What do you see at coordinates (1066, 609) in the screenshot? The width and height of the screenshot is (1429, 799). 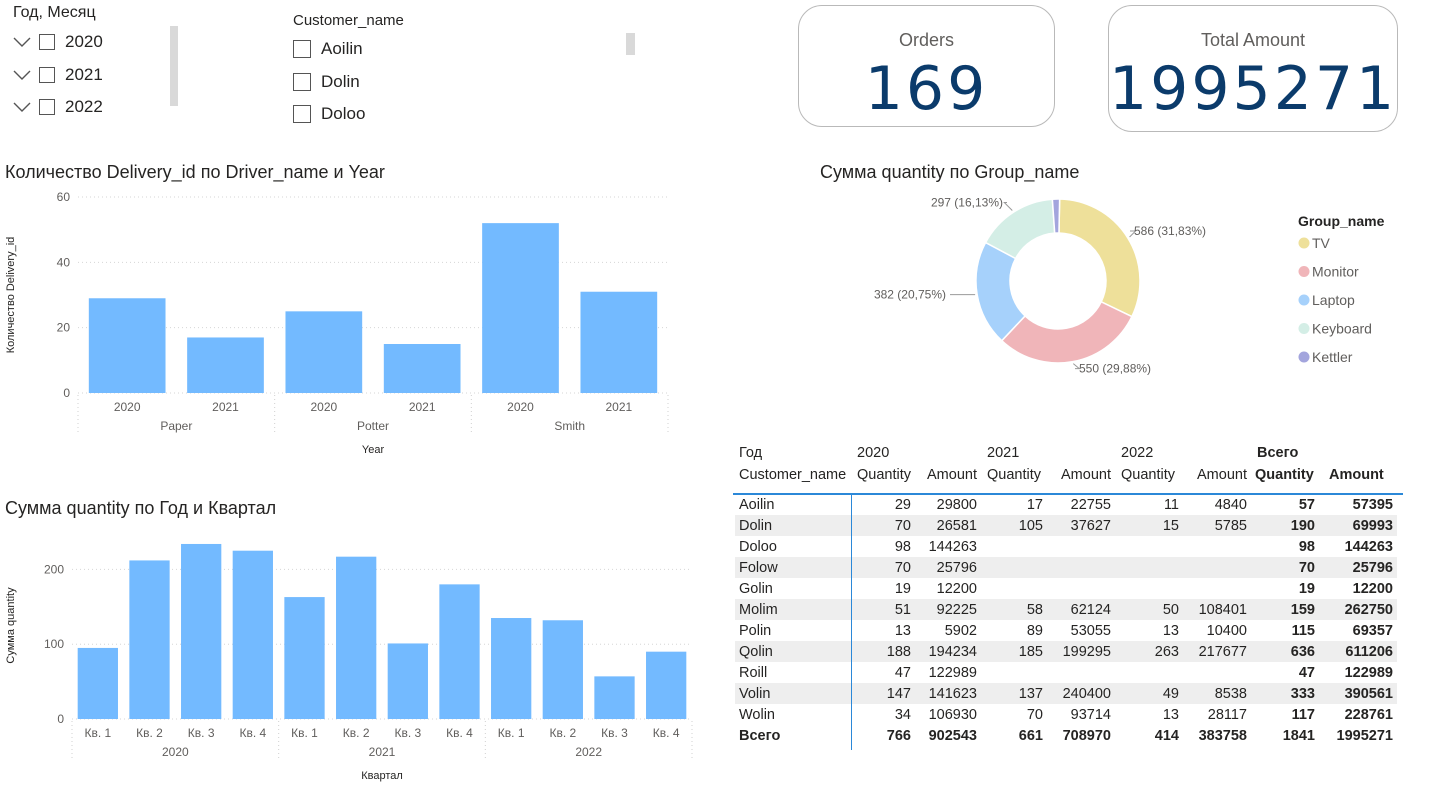 I see `table-row: Molim 51 92225 58 62124 50 108401 159 262750` at bounding box center [1066, 609].